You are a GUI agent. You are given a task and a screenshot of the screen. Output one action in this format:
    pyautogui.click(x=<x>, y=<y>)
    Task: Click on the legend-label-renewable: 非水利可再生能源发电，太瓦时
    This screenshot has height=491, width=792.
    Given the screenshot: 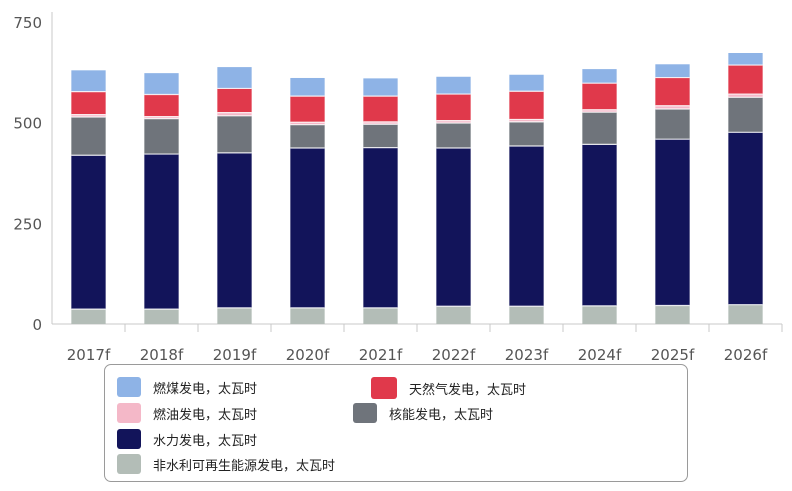 What is the action you would take?
    pyautogui.click(x=244, y=466)
    